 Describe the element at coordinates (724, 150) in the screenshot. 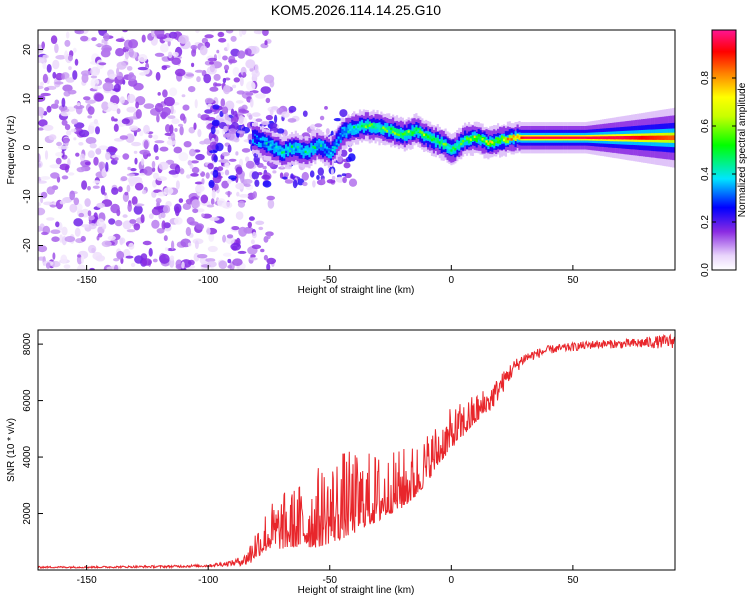

I see `colorbar-gradient` at that location.